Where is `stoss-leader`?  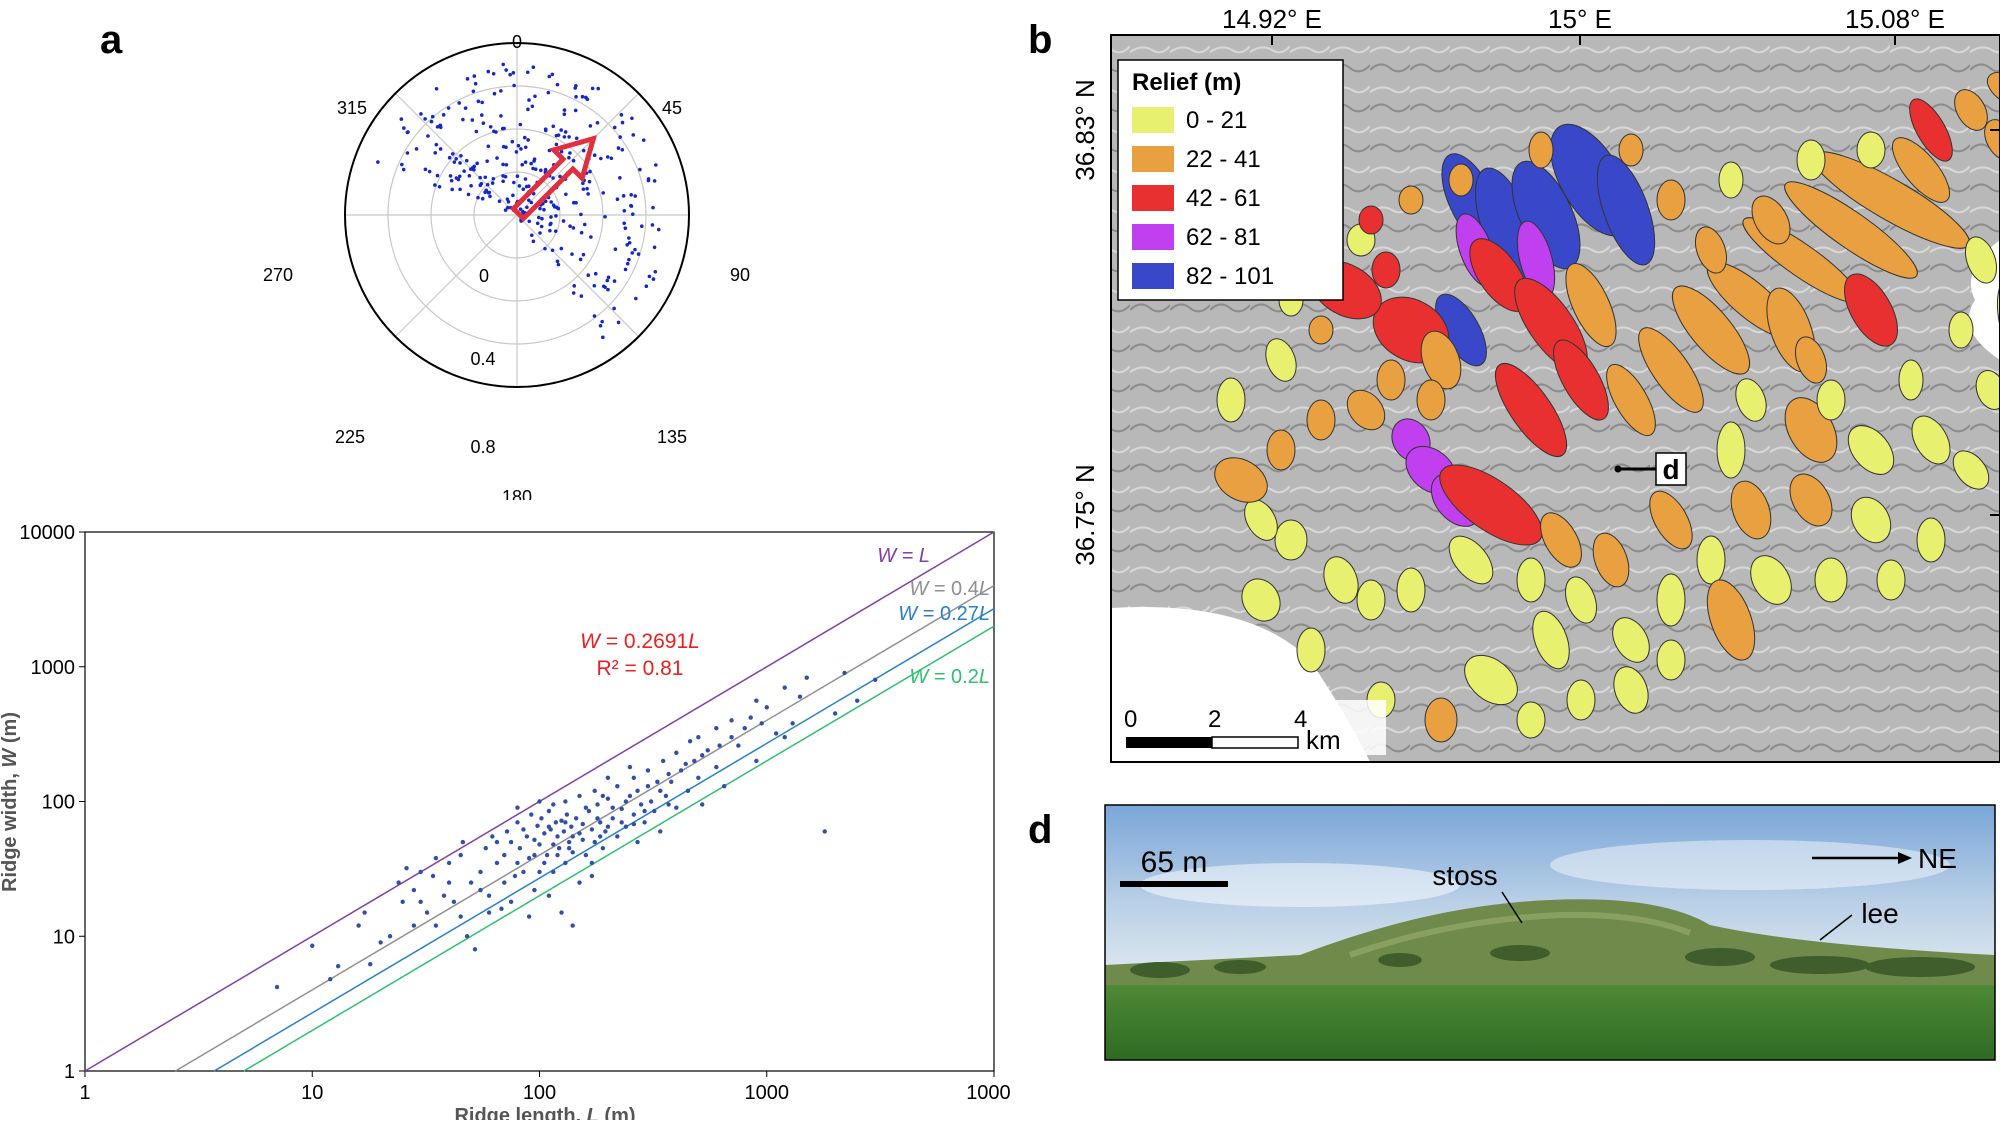 stoss-leader is located at coordinates (1512, 907).